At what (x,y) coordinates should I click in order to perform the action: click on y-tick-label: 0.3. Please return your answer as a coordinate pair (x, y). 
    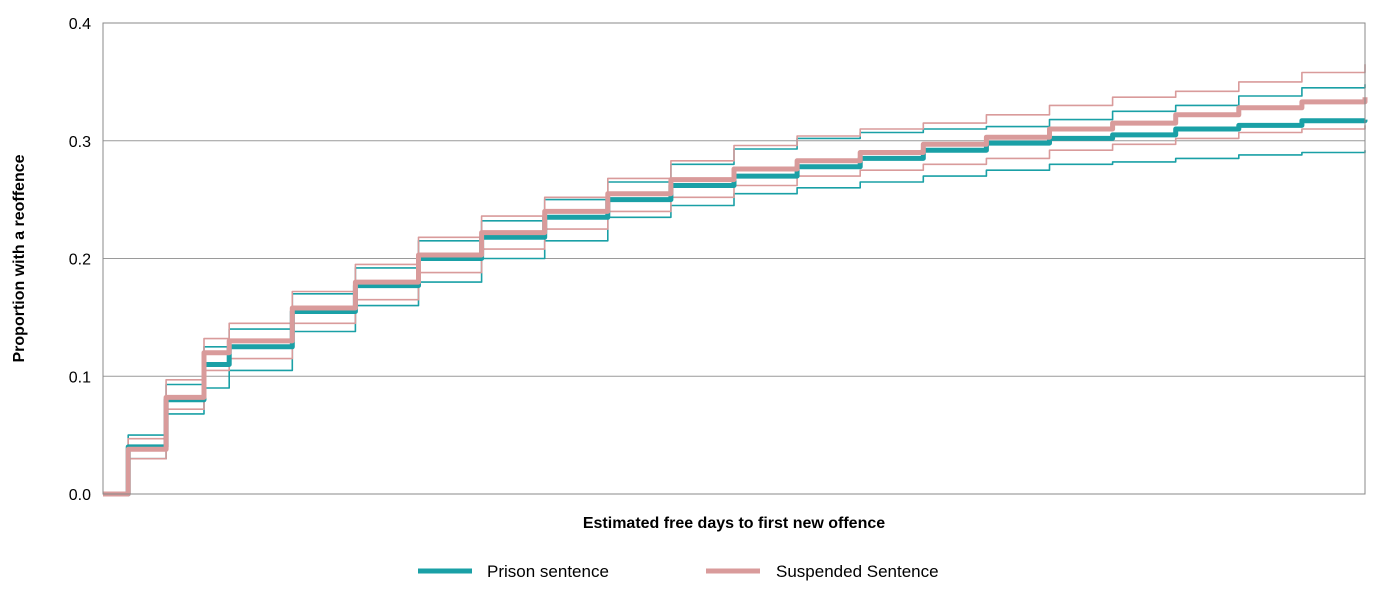
    Looking at the image, I should click on (80, 142).